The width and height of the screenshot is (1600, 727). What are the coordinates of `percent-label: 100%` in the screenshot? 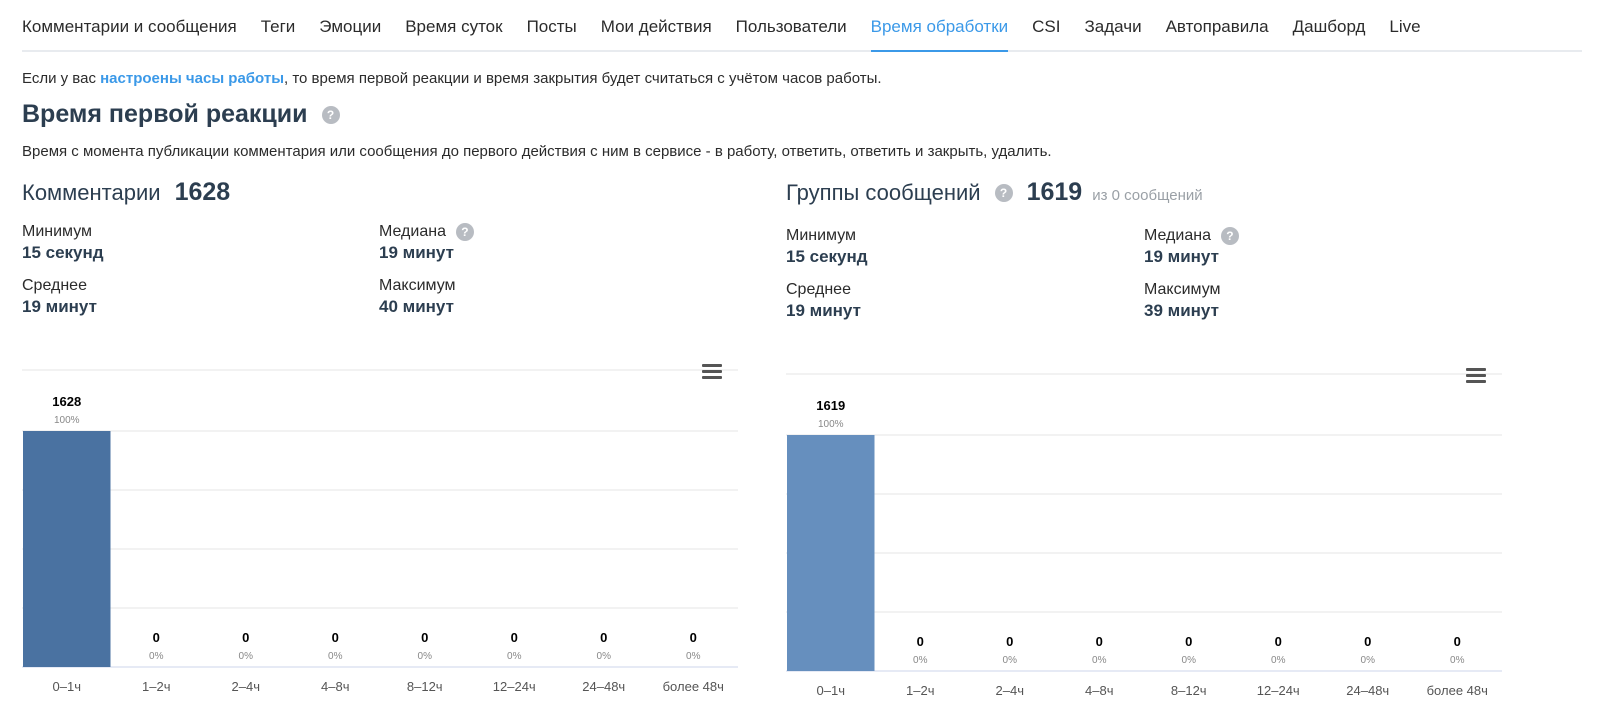 It's located at (67, 420).